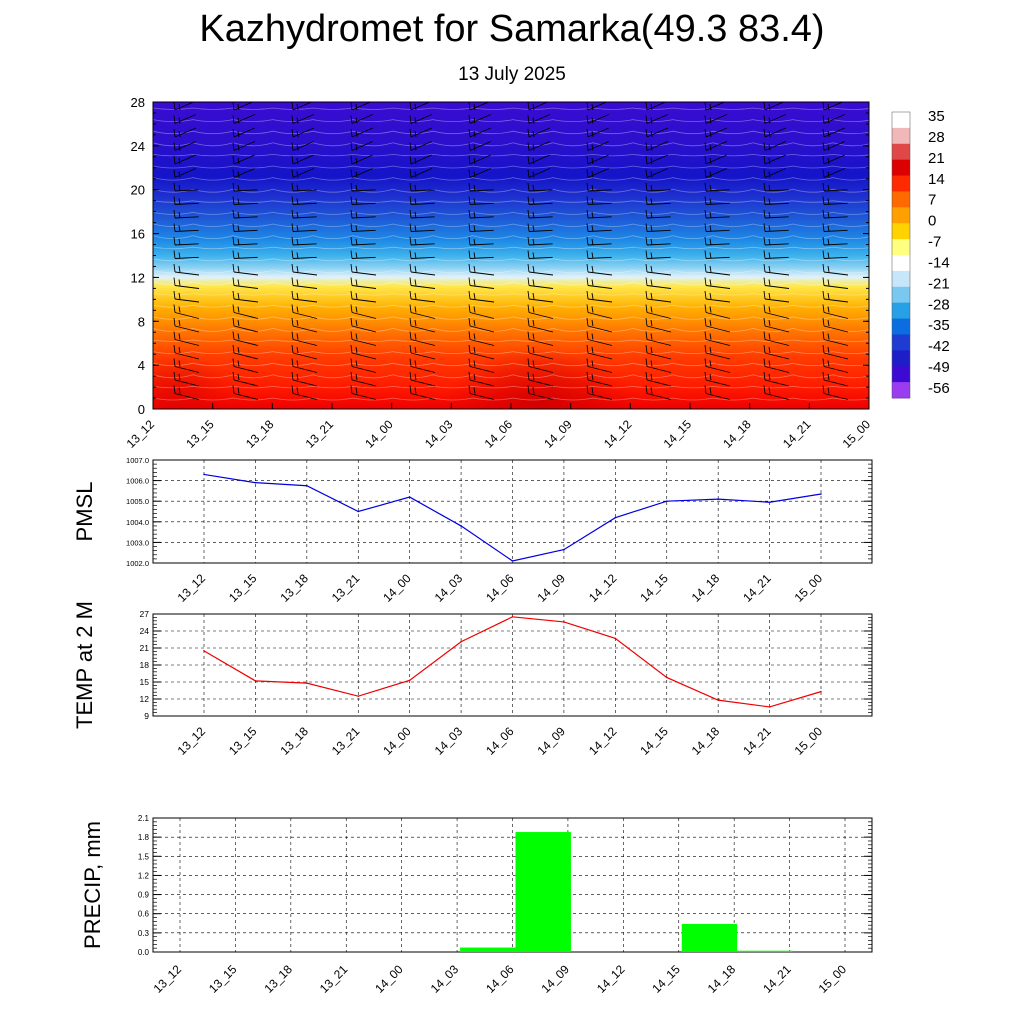 This screenshot has height=1024, width=1024. Describe the element at coordinates (145, 699) in the screenshot. I see `y-tick-label: 12` at that location.